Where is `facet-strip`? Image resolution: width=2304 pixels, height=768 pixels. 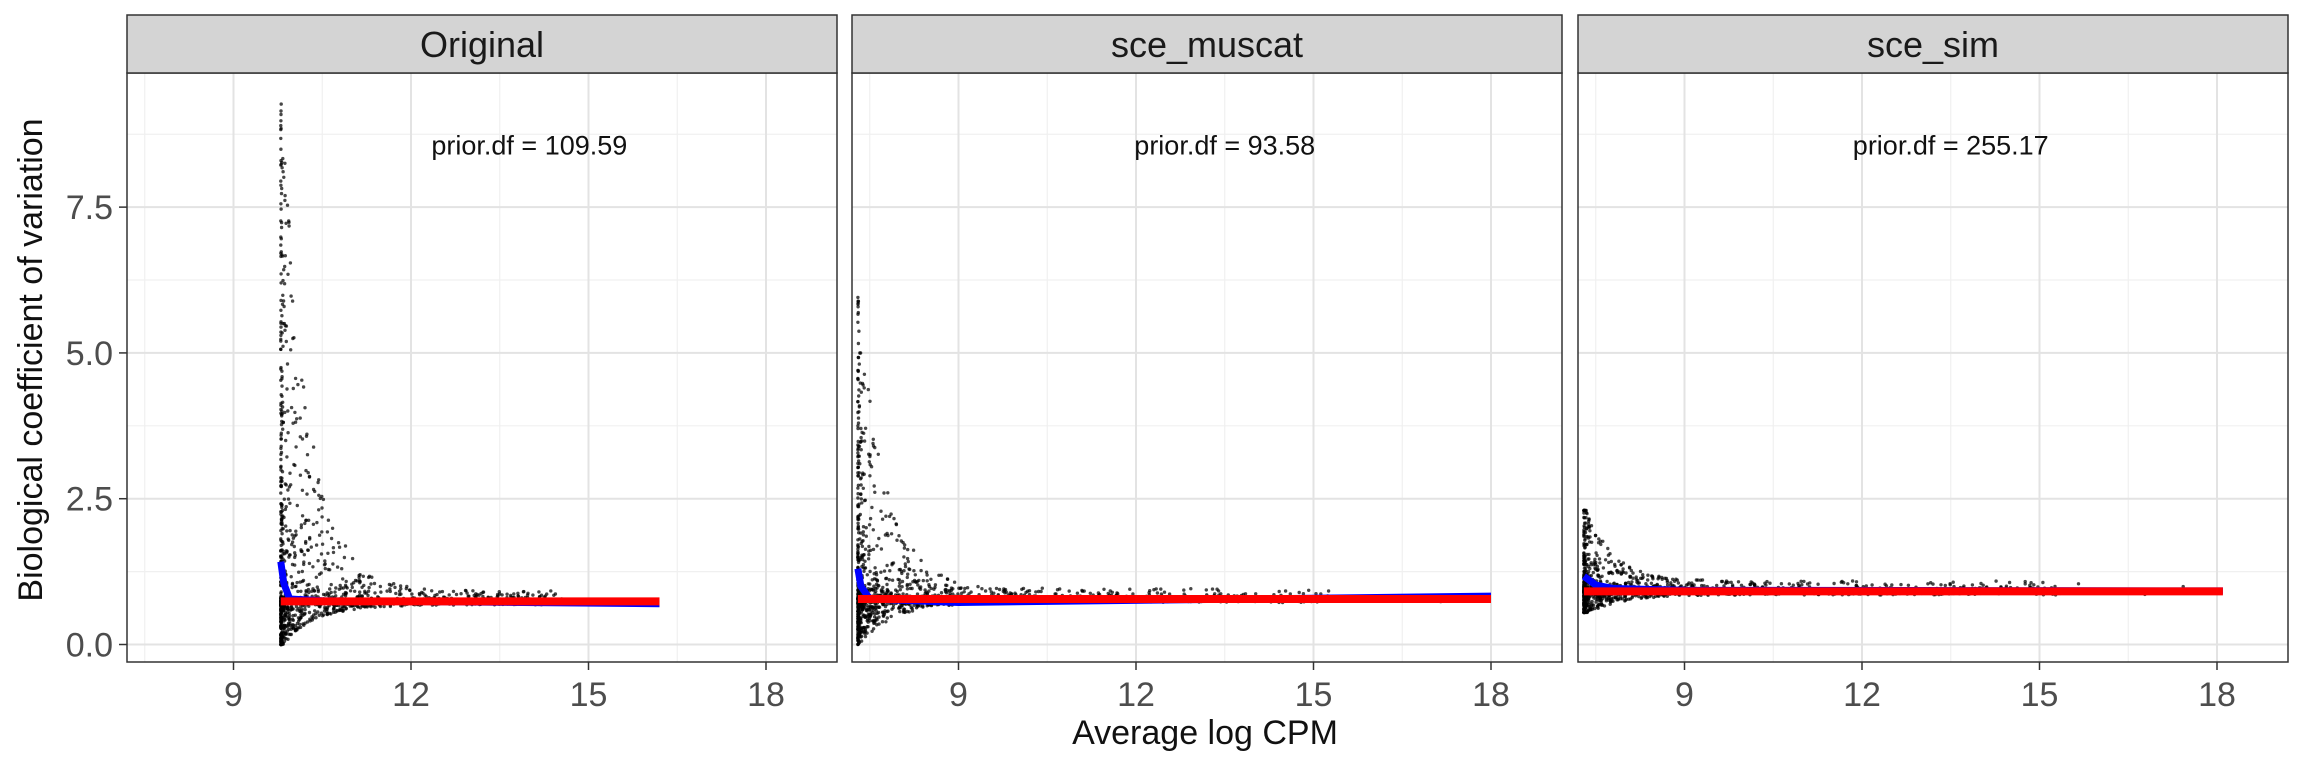 facet-strip is located at coordinates (1933, 44).